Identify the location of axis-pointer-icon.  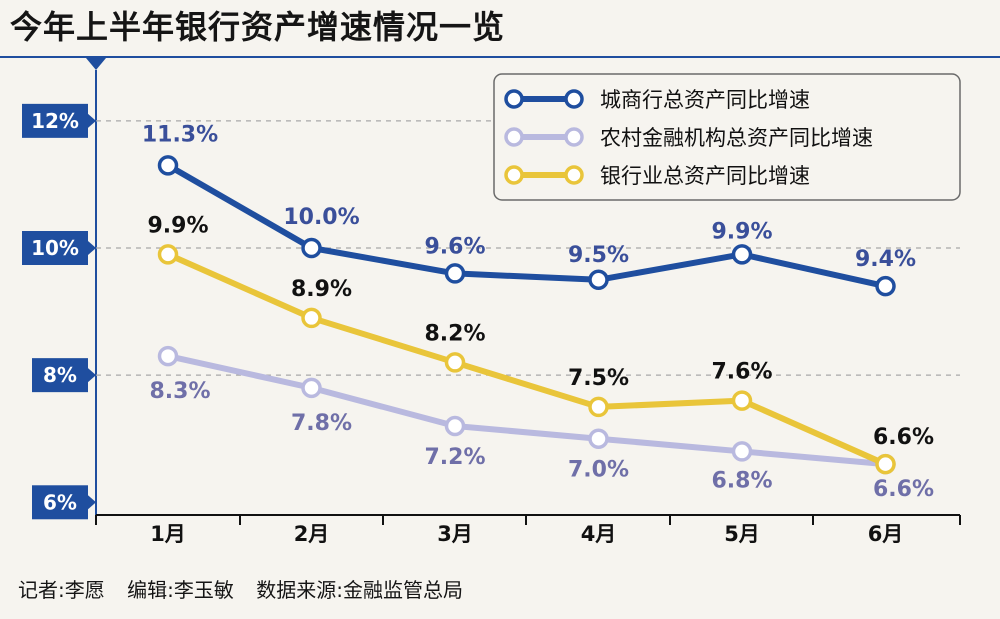
(96, 64).